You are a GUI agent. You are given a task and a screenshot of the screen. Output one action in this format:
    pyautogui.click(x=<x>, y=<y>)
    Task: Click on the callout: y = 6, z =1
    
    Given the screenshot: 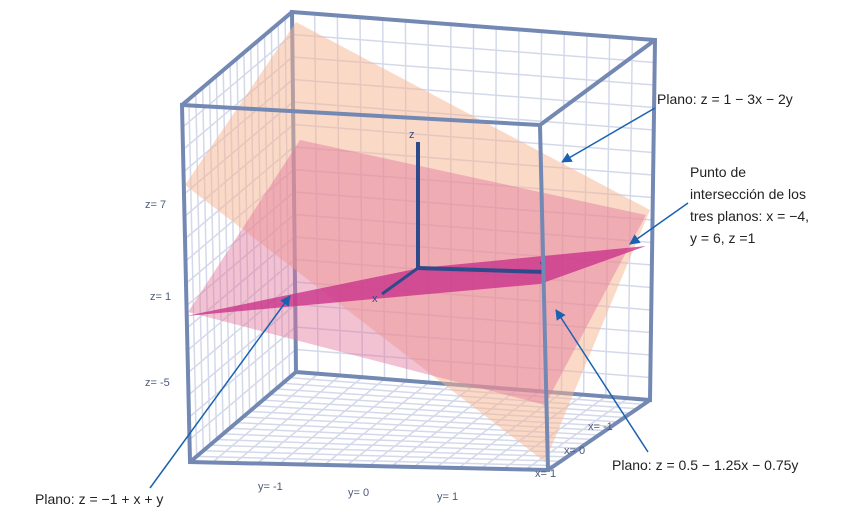 What is the action you would take?
    pyautogui.click(x=723, y=238)
    